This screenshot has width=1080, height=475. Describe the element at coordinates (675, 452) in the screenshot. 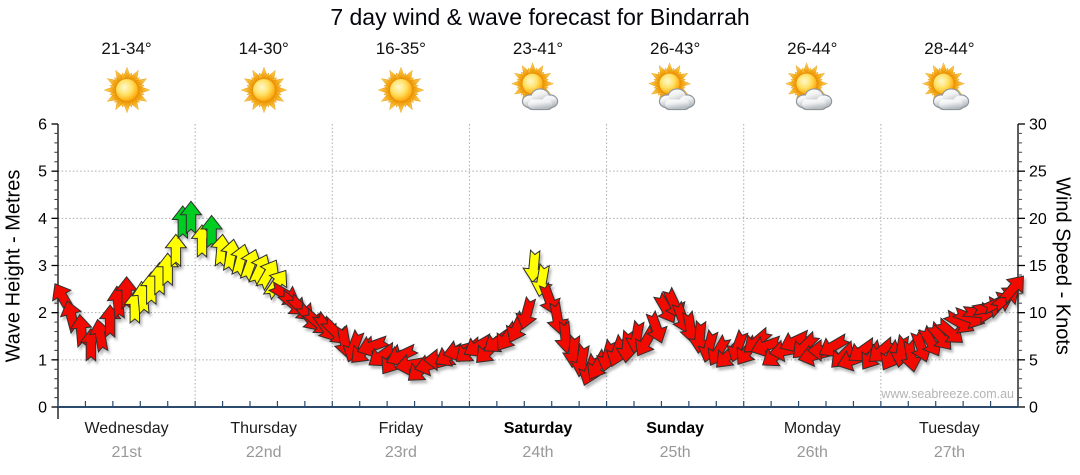

I see `day-date-label: 25th` at that location.